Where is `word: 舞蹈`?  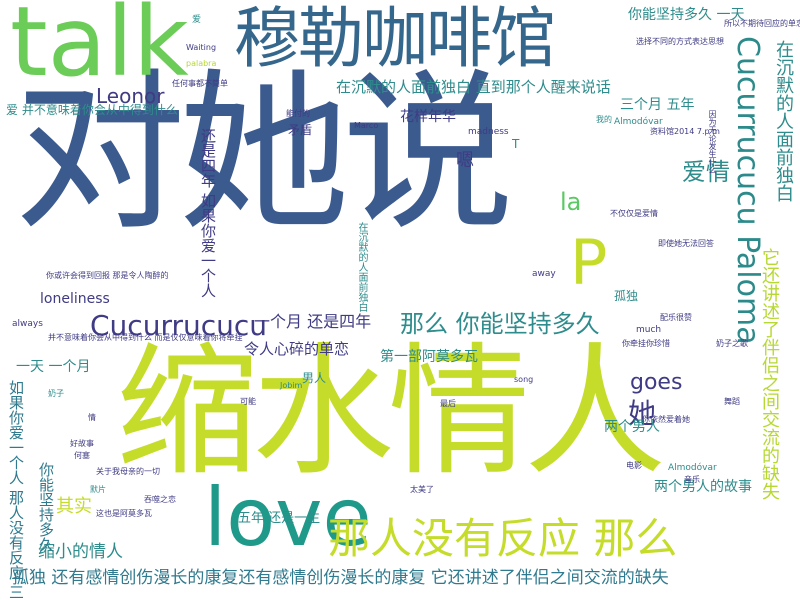 word: 舞蹈 is located at coordinates (732, 401).